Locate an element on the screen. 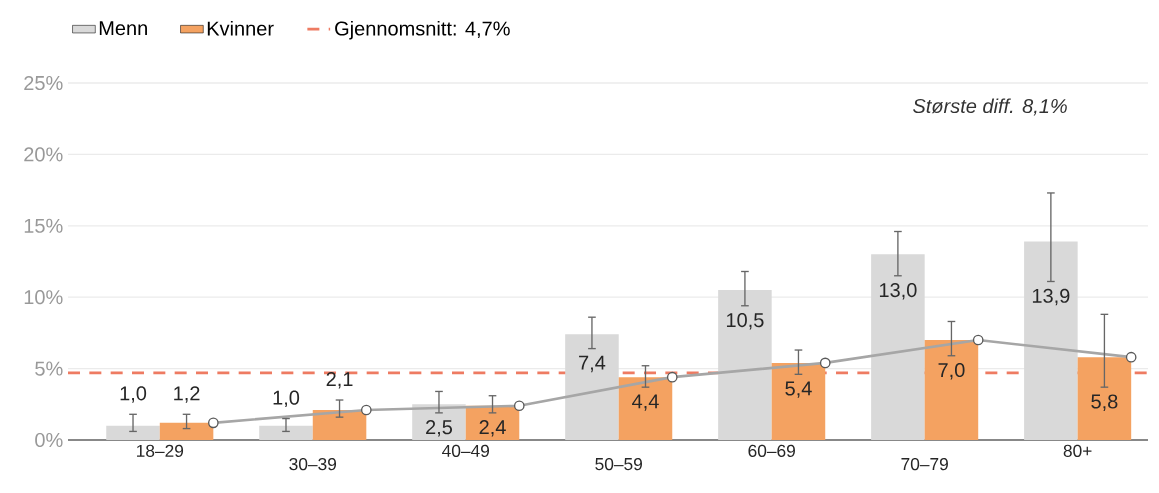 This screenshot has width=1159, height=493. data-label: 10,5 is located at coordinates (745, 321).